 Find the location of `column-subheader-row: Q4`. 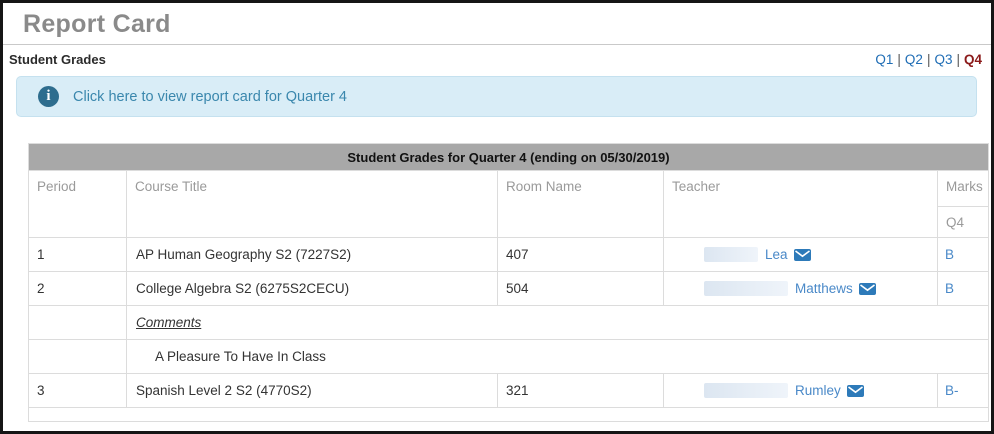

column-subheader-row: Q4 is located at coordinates (509, 222).